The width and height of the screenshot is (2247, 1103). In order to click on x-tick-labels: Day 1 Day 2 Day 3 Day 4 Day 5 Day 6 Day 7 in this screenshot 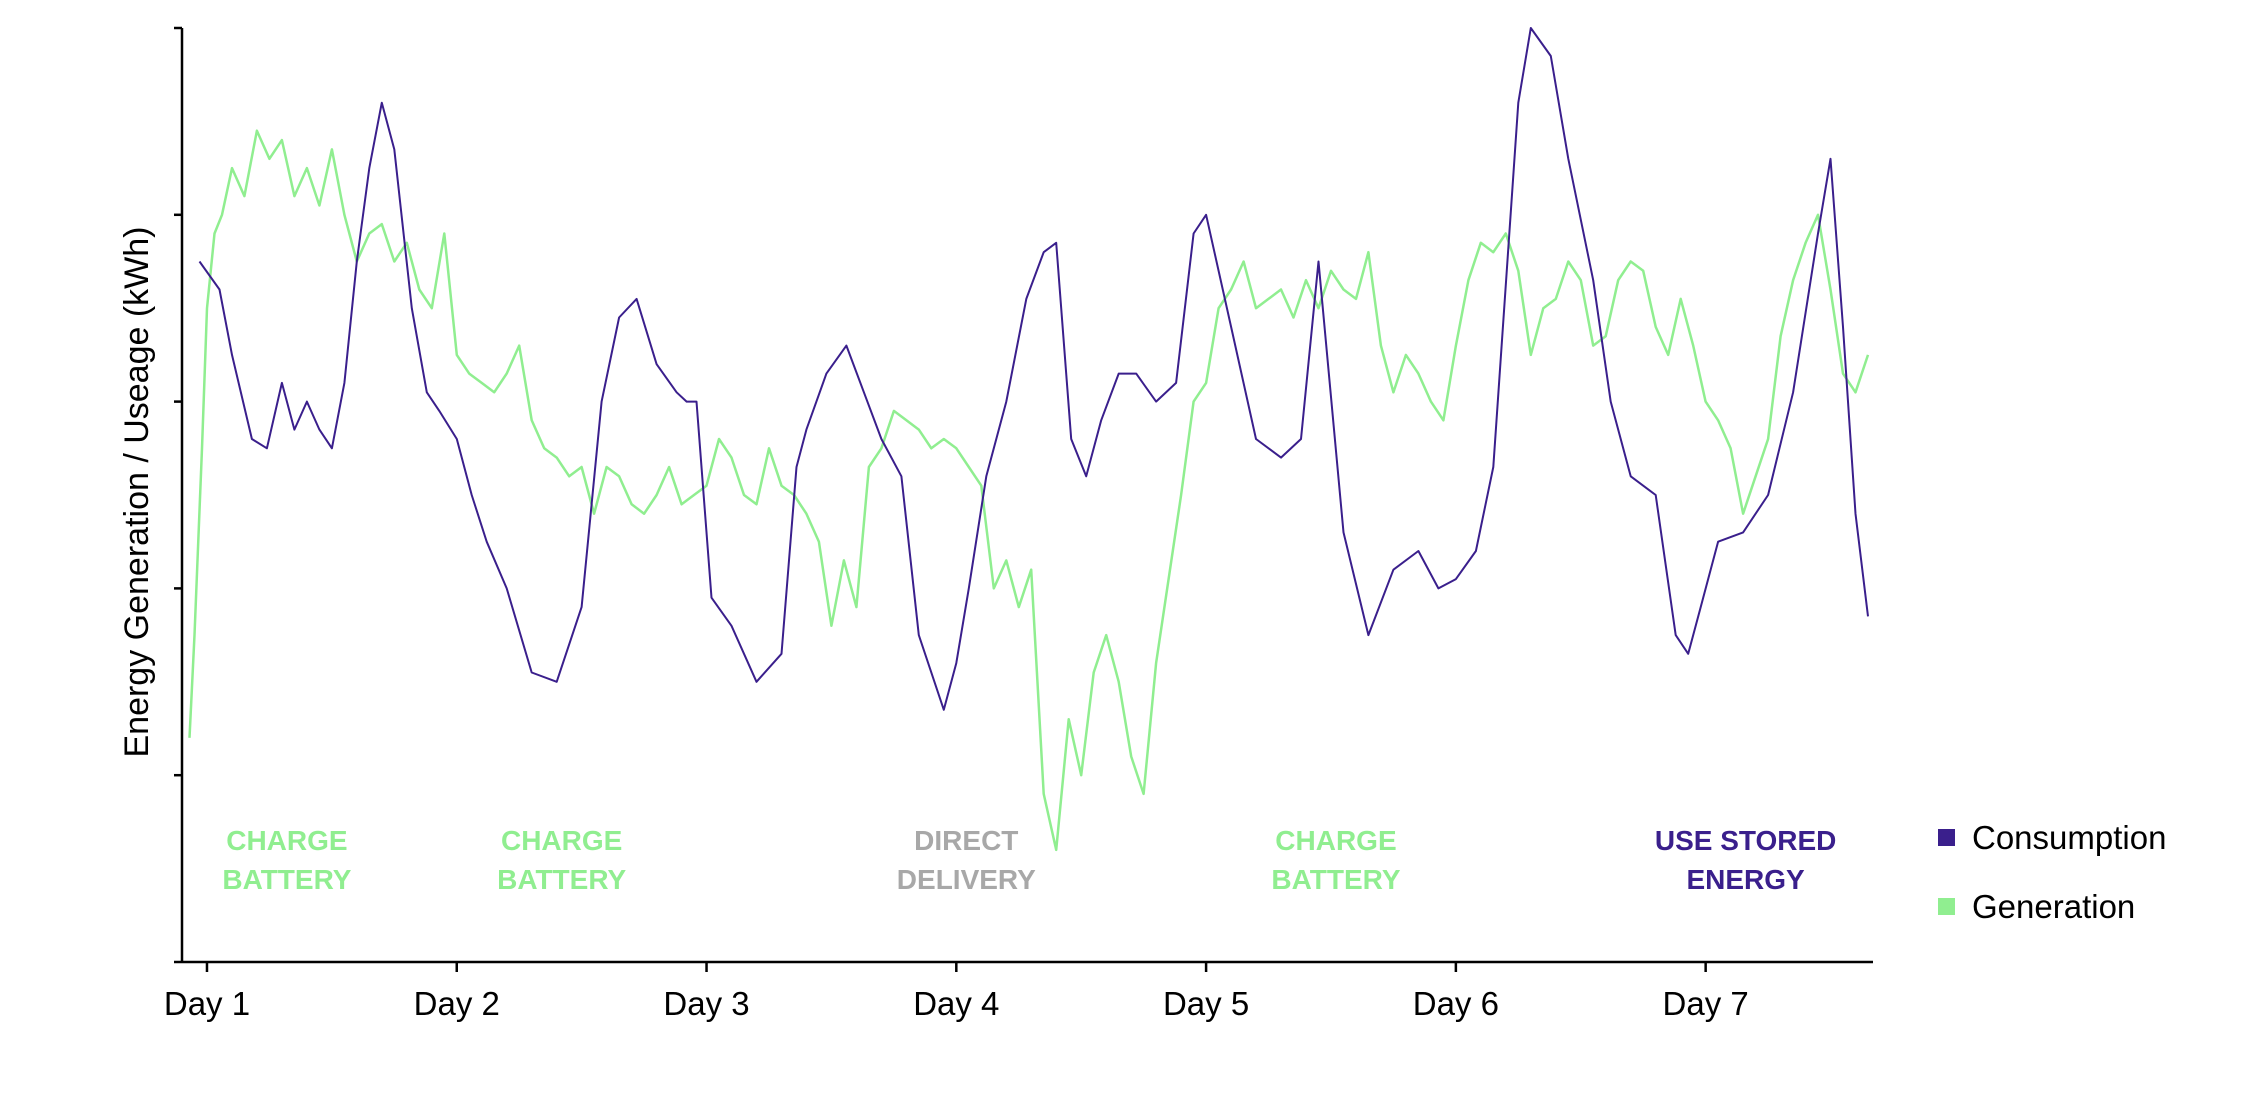, I will do `click(956, 1003)`.